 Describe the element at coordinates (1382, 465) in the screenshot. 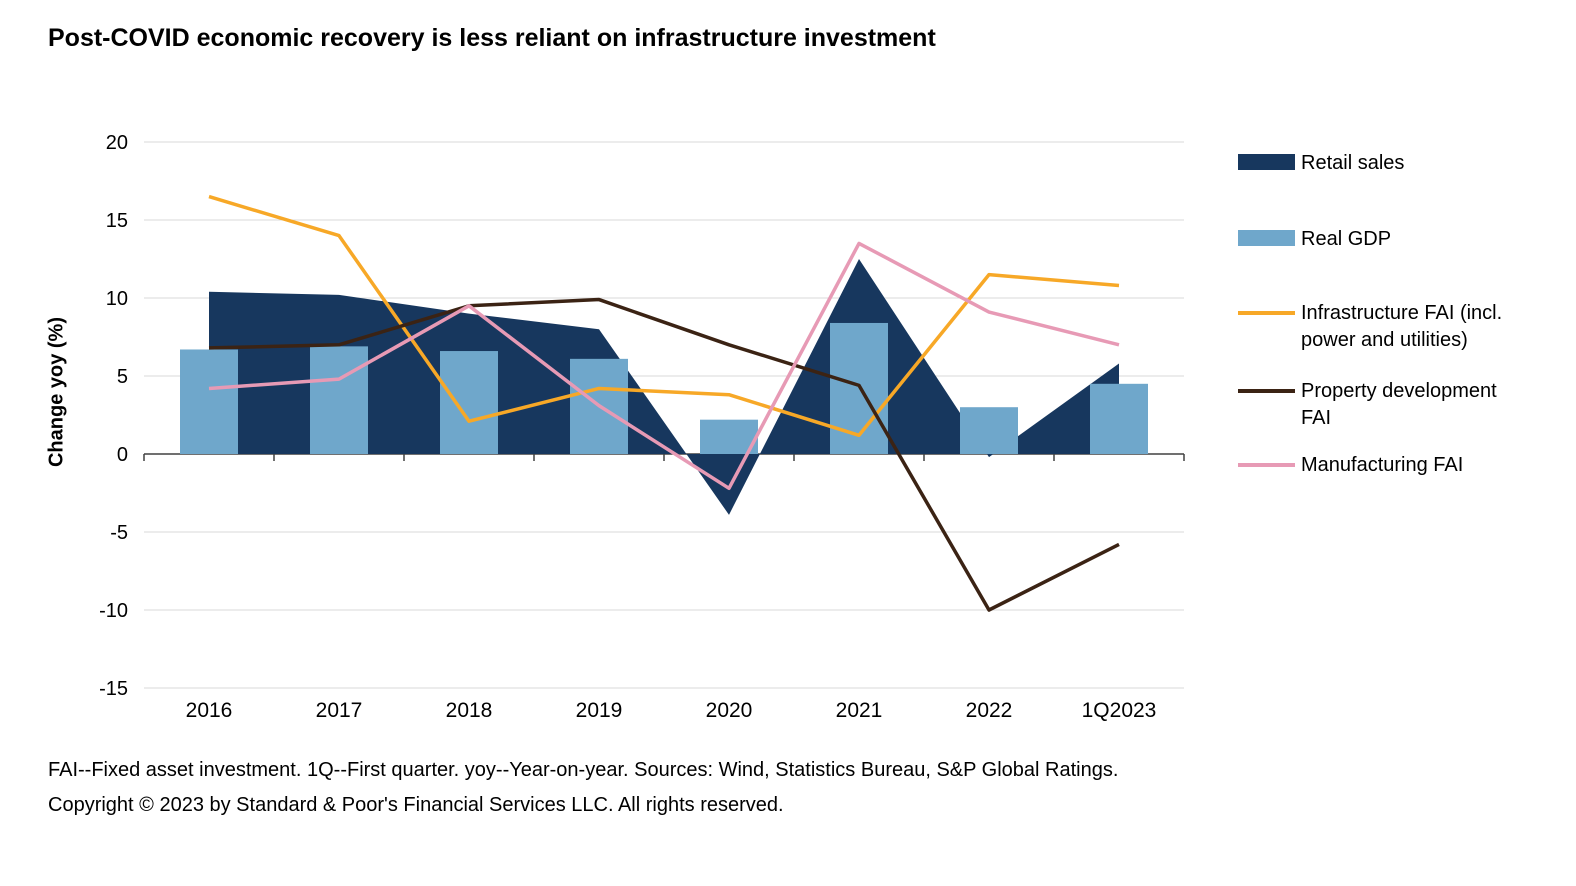

I see `legend-label-line: Manufacturing FAI` at that location.